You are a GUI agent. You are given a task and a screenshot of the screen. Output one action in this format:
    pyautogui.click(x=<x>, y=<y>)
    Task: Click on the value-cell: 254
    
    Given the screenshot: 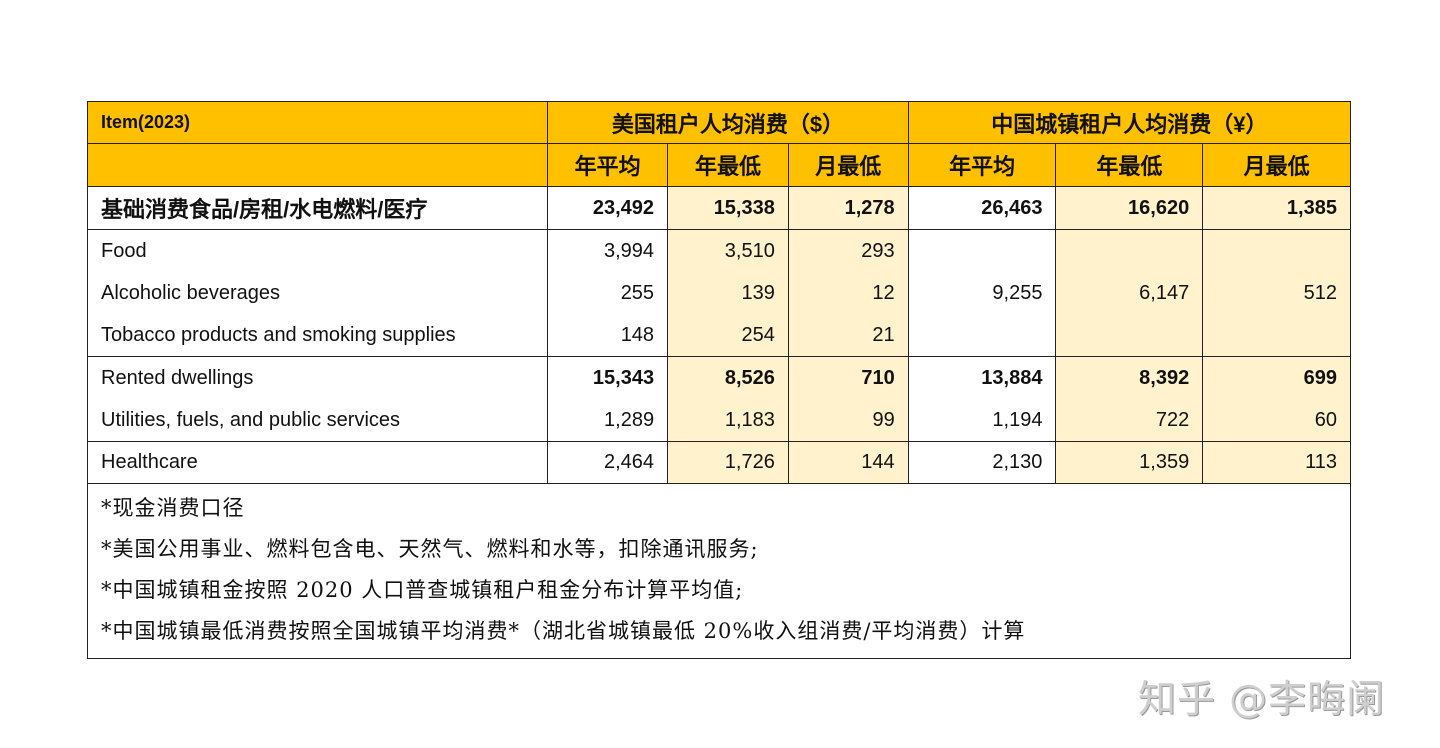 What is the action you would take?
    pyautogui.click(x=758, y=334)
    